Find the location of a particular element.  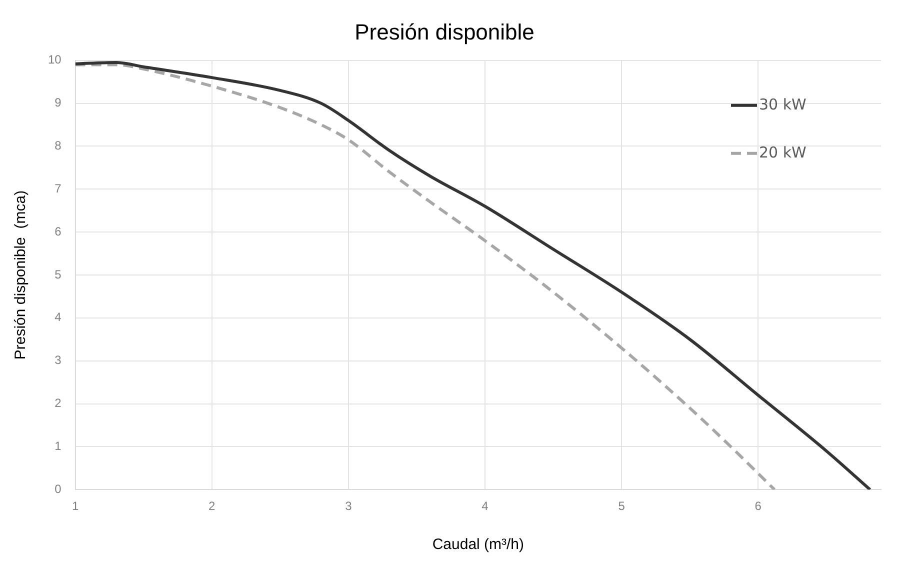

x-tick-label: 1 is located at coordinates (76, 506).